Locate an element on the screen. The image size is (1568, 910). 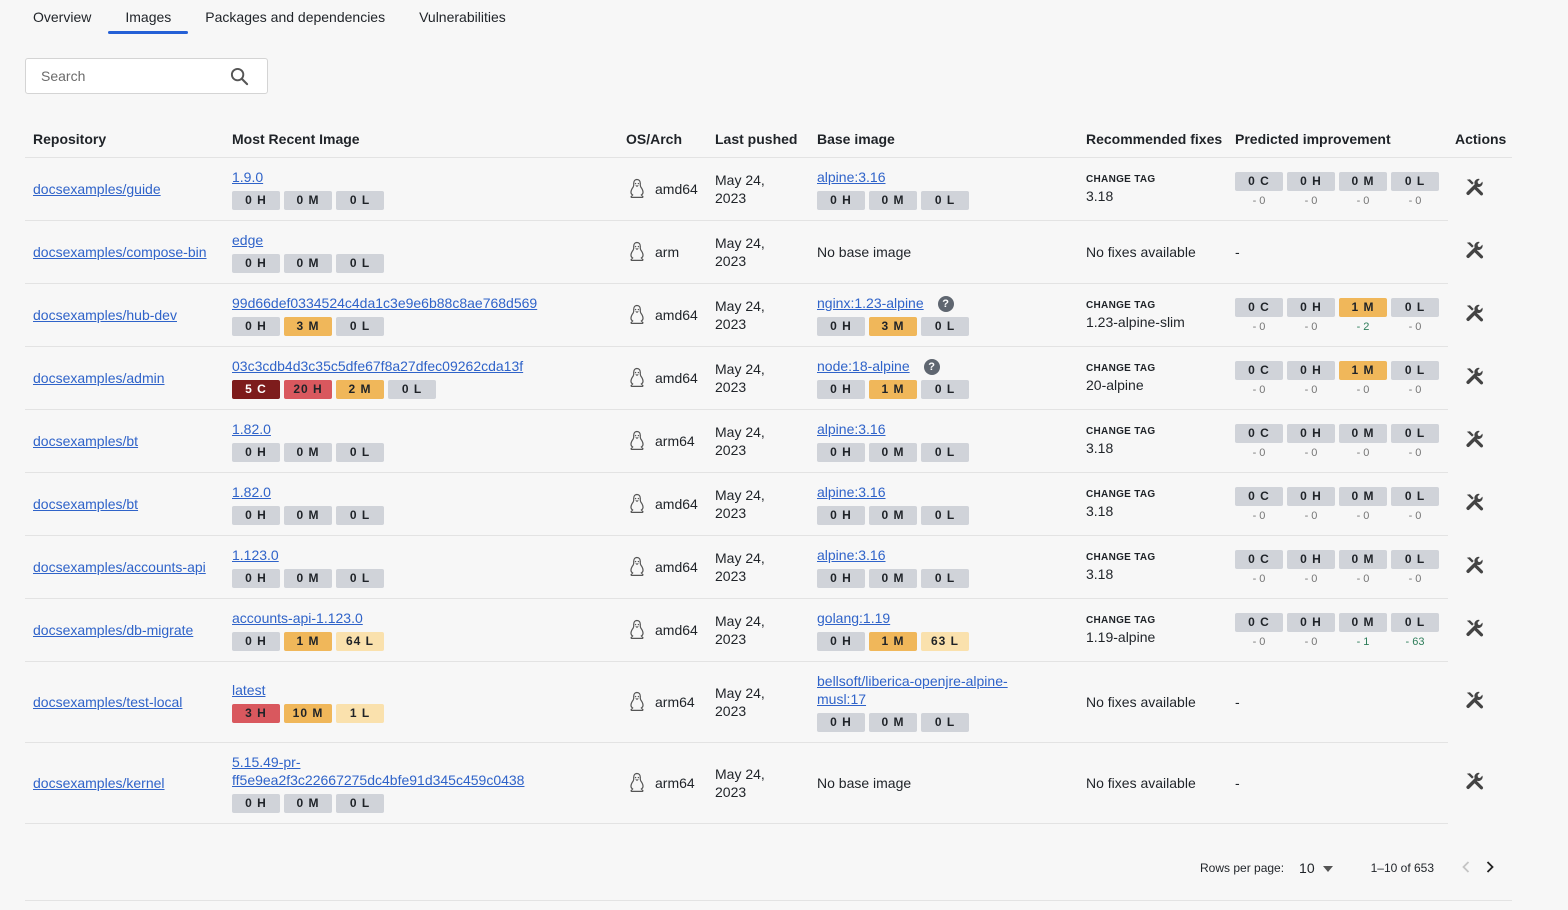
base-image-link: node:18-alpine is located at coordinates (863, 365).